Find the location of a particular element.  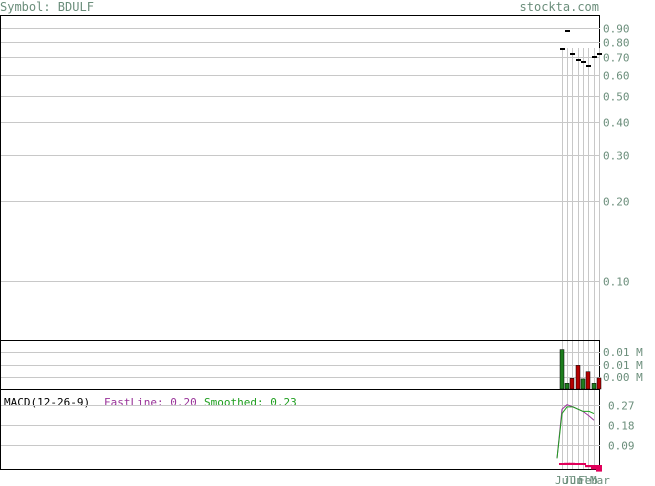

macd-smoothed-line is located at coordinates (575, 432).